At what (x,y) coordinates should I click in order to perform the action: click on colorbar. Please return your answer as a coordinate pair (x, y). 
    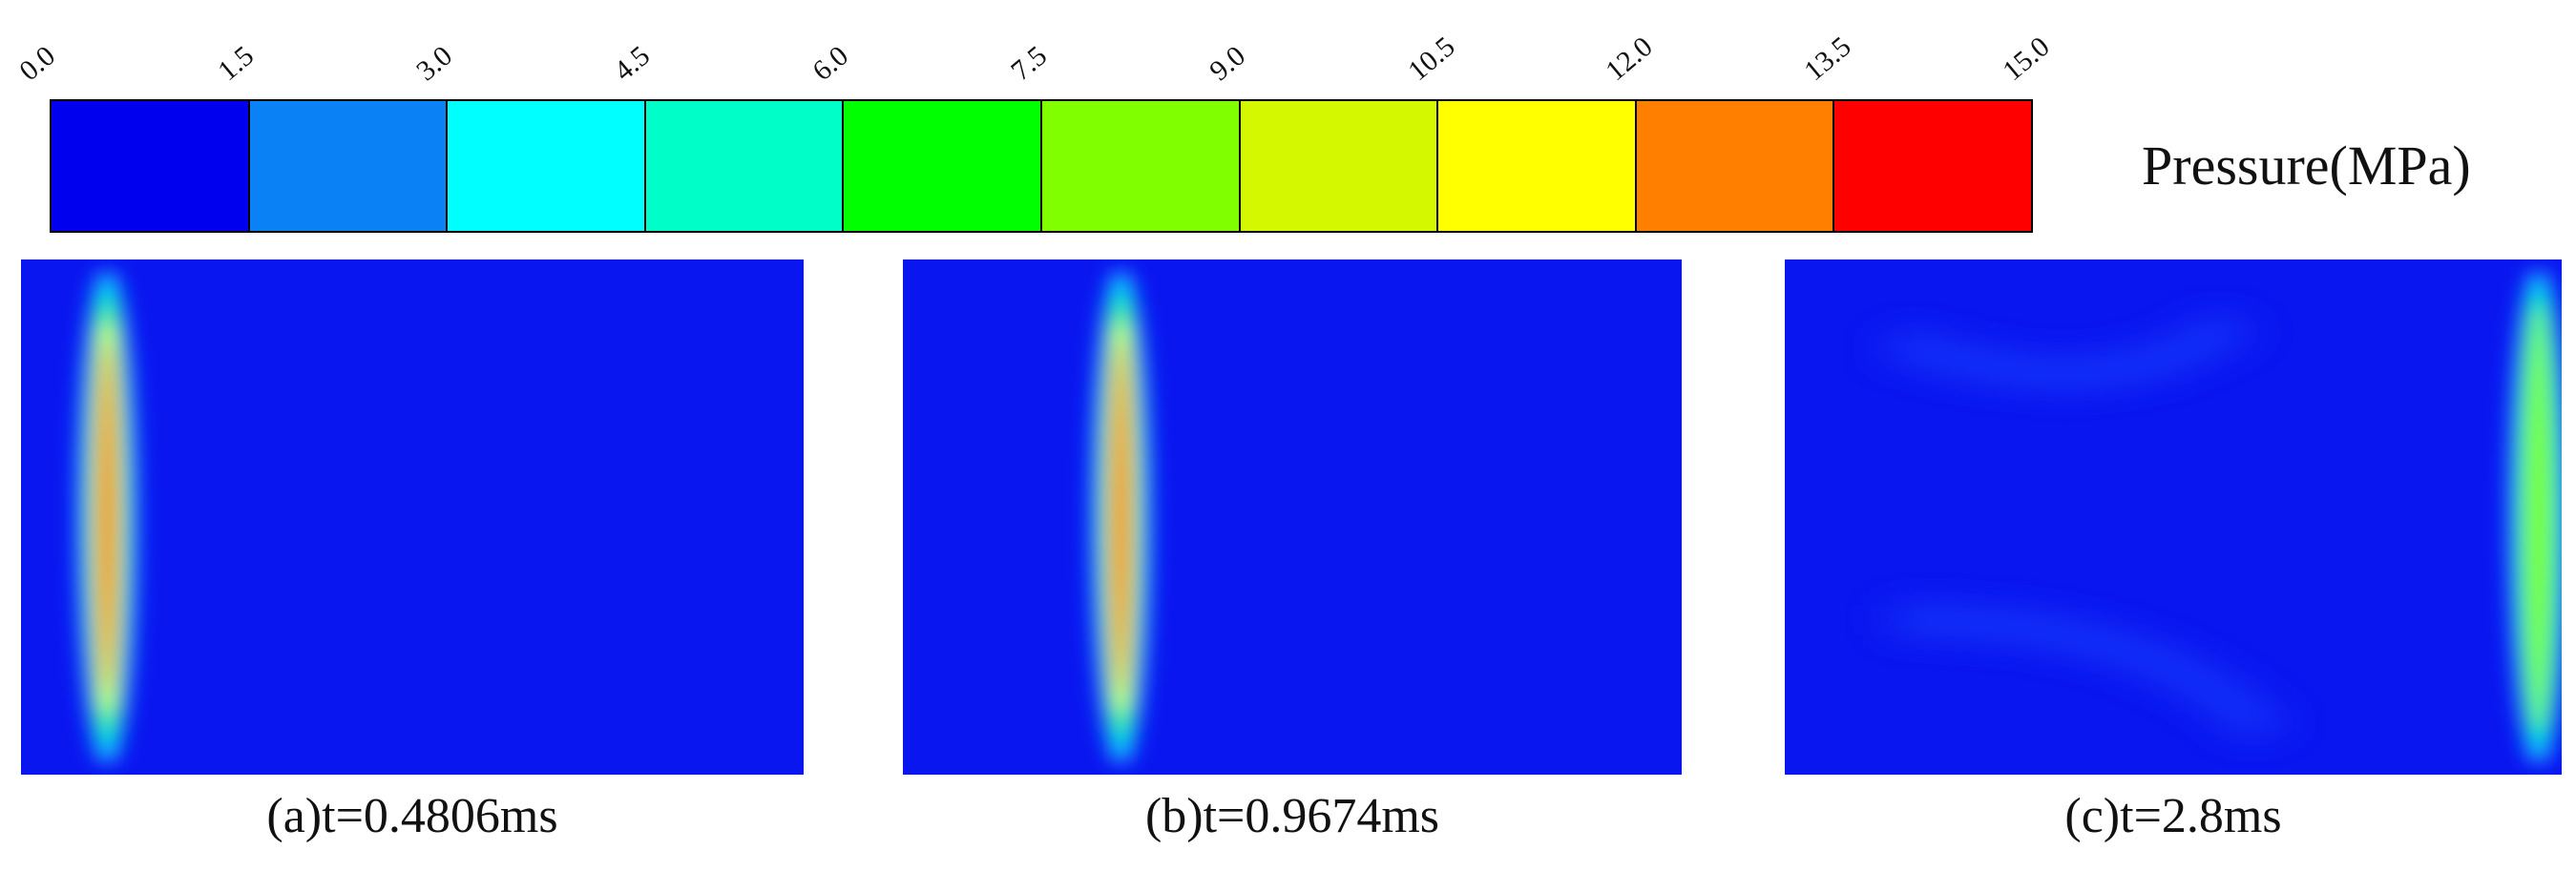
    Looking at the image, I should click on (1041, 166).